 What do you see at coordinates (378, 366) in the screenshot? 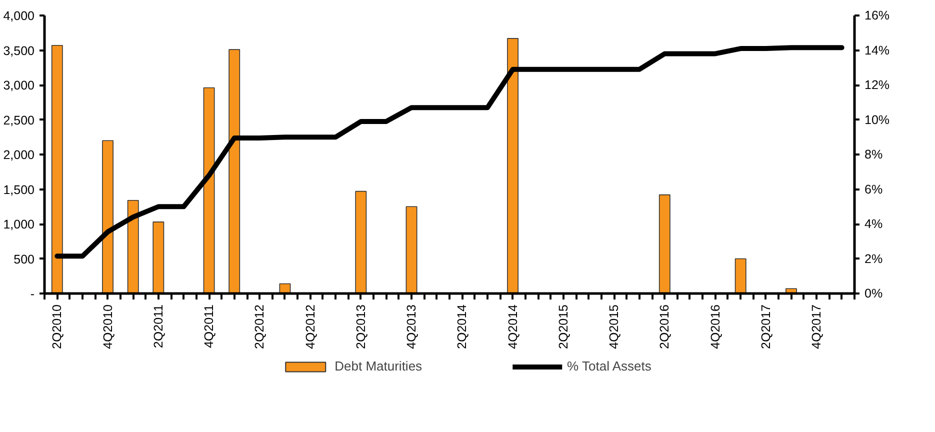
I see `legend-label: Debt Maturities` at bounding box center [378, 366].